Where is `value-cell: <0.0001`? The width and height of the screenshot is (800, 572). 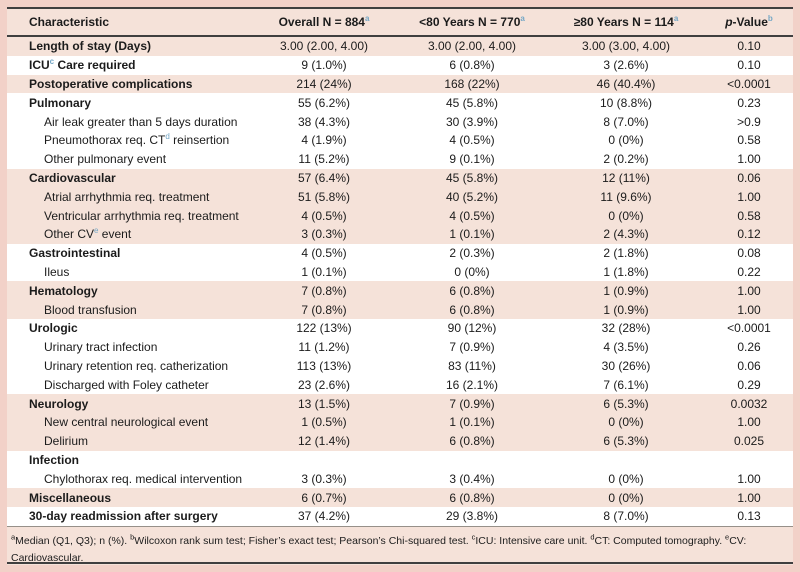
value-cell: <0.0001 is located at coordinates (749, 328).